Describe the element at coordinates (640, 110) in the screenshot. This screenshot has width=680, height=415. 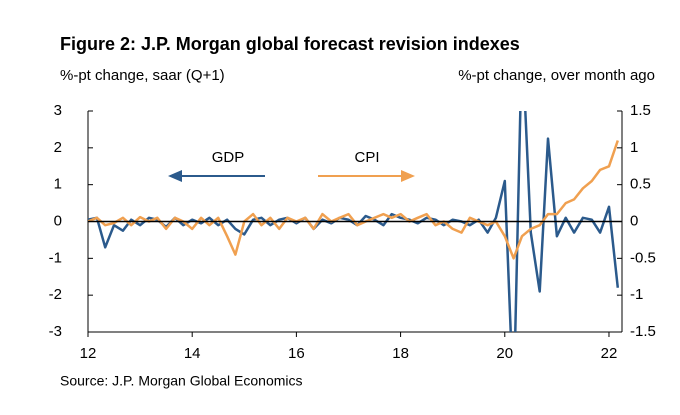
I see `y2-tick-label: 1.5` at that location.